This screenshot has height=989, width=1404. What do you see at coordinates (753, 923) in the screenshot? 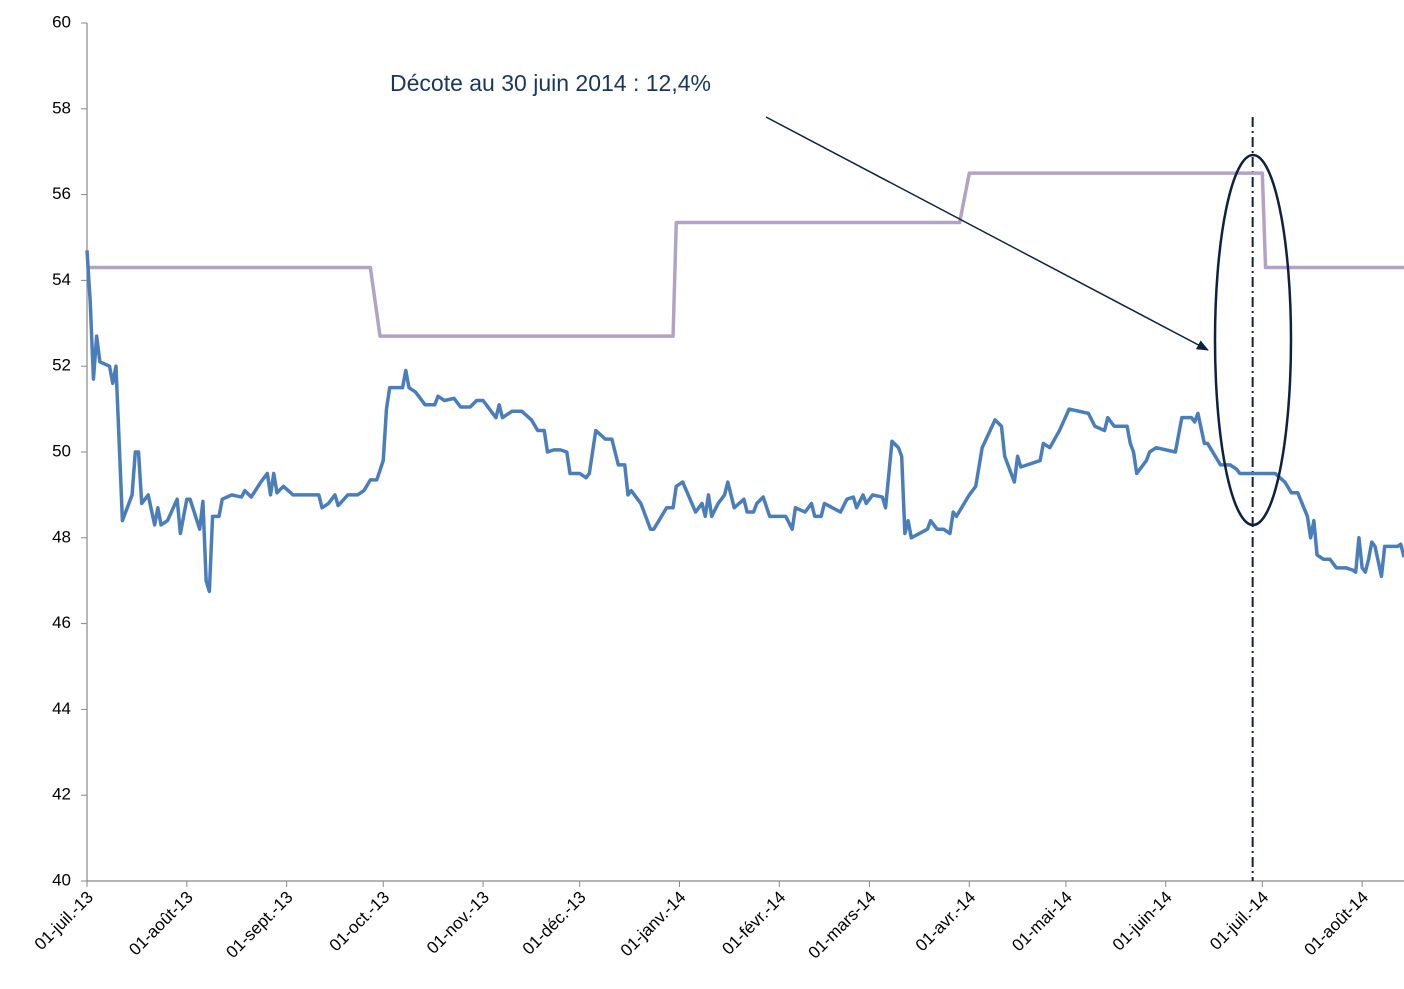
I see `x-tick-label: 01-févr.-14` at bounding box center [753, 923].